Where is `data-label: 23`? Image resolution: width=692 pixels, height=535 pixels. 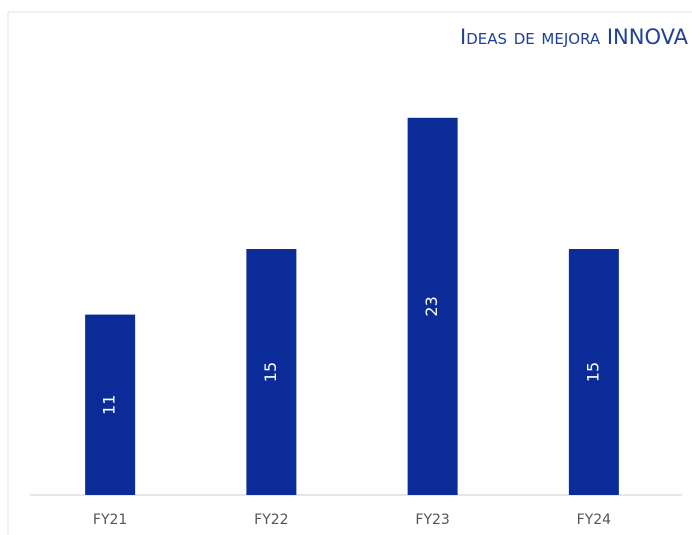 data-label: 23 is located at coordinates (431, 306).